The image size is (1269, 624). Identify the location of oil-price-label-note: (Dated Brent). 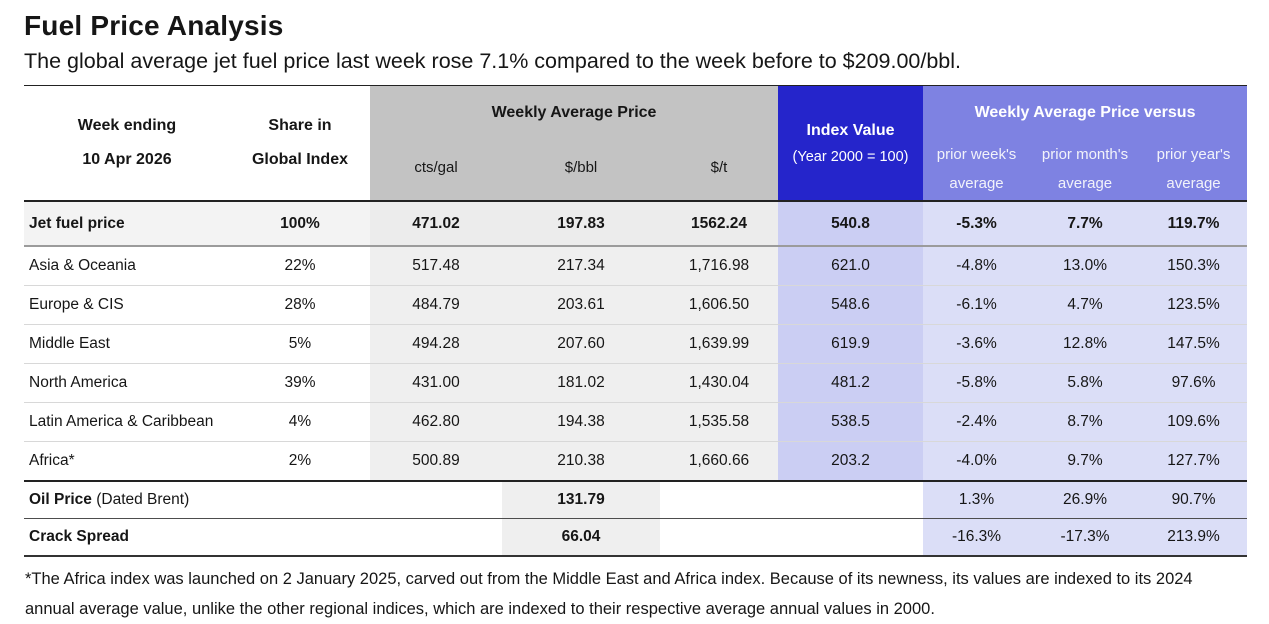
(140, 499).